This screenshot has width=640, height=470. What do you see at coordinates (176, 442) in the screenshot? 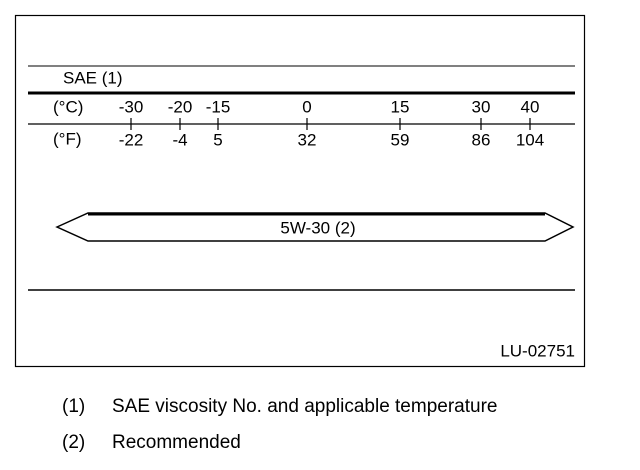
I see `note-text: Recommended` at bounding box center [176, 442].